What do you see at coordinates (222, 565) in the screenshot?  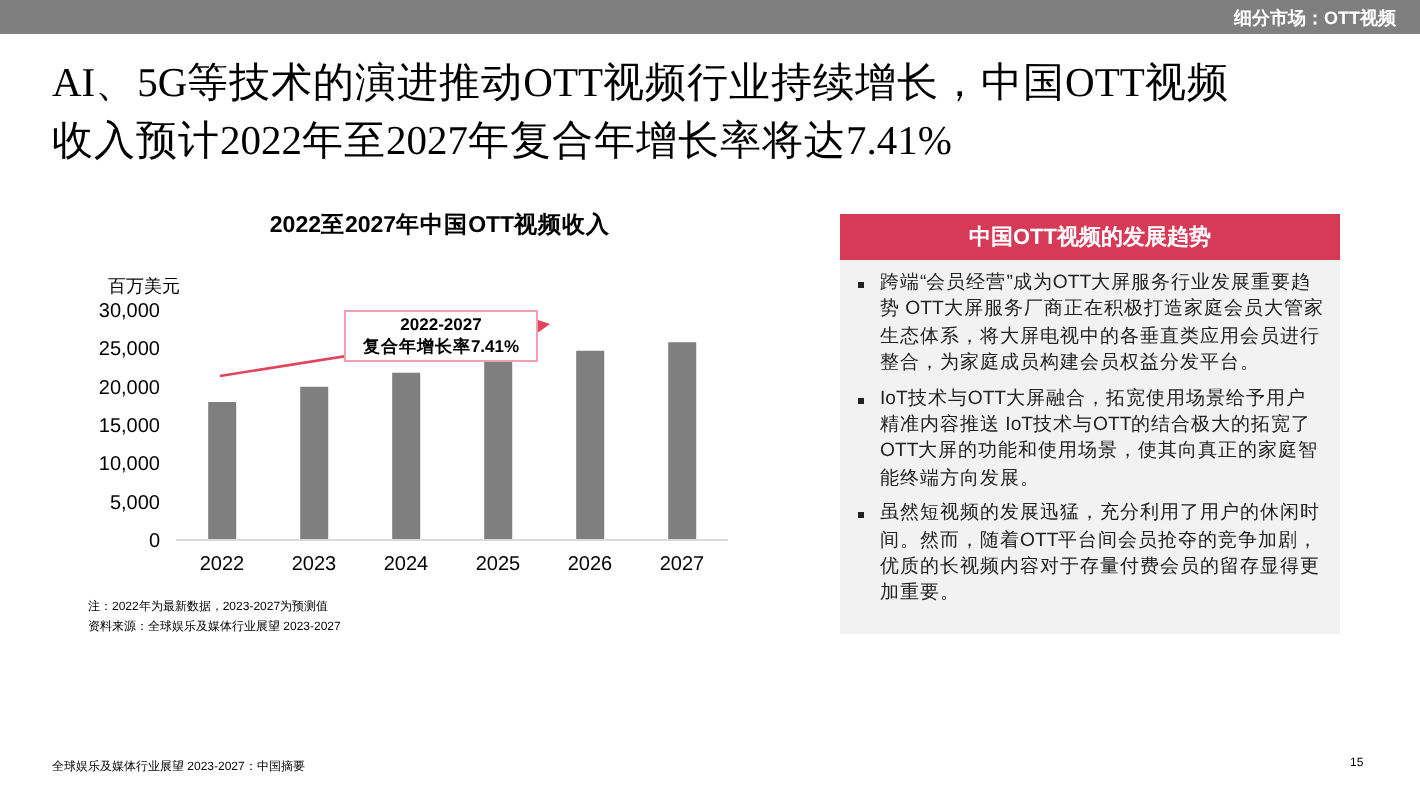 I see `x-tick-label: 2022` at bounding box center [222, 565].